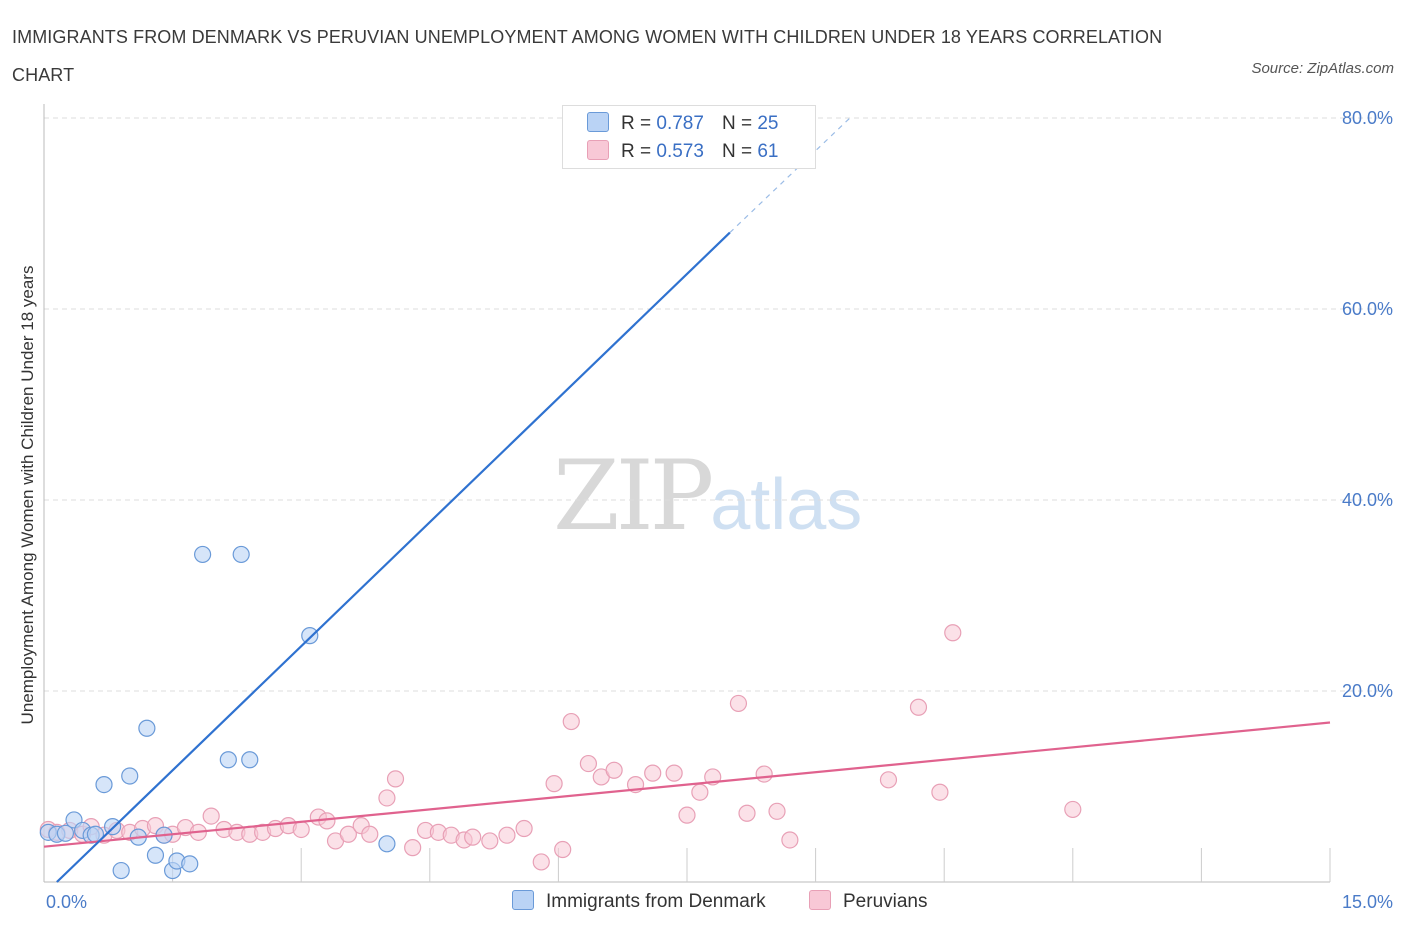 The image size is (1406, 930). What do you see at coordinates (656, 901) in the screenshot?
I see `legend-label-denmark: Immigrants from Denmark` at bounding box center [656, 901].